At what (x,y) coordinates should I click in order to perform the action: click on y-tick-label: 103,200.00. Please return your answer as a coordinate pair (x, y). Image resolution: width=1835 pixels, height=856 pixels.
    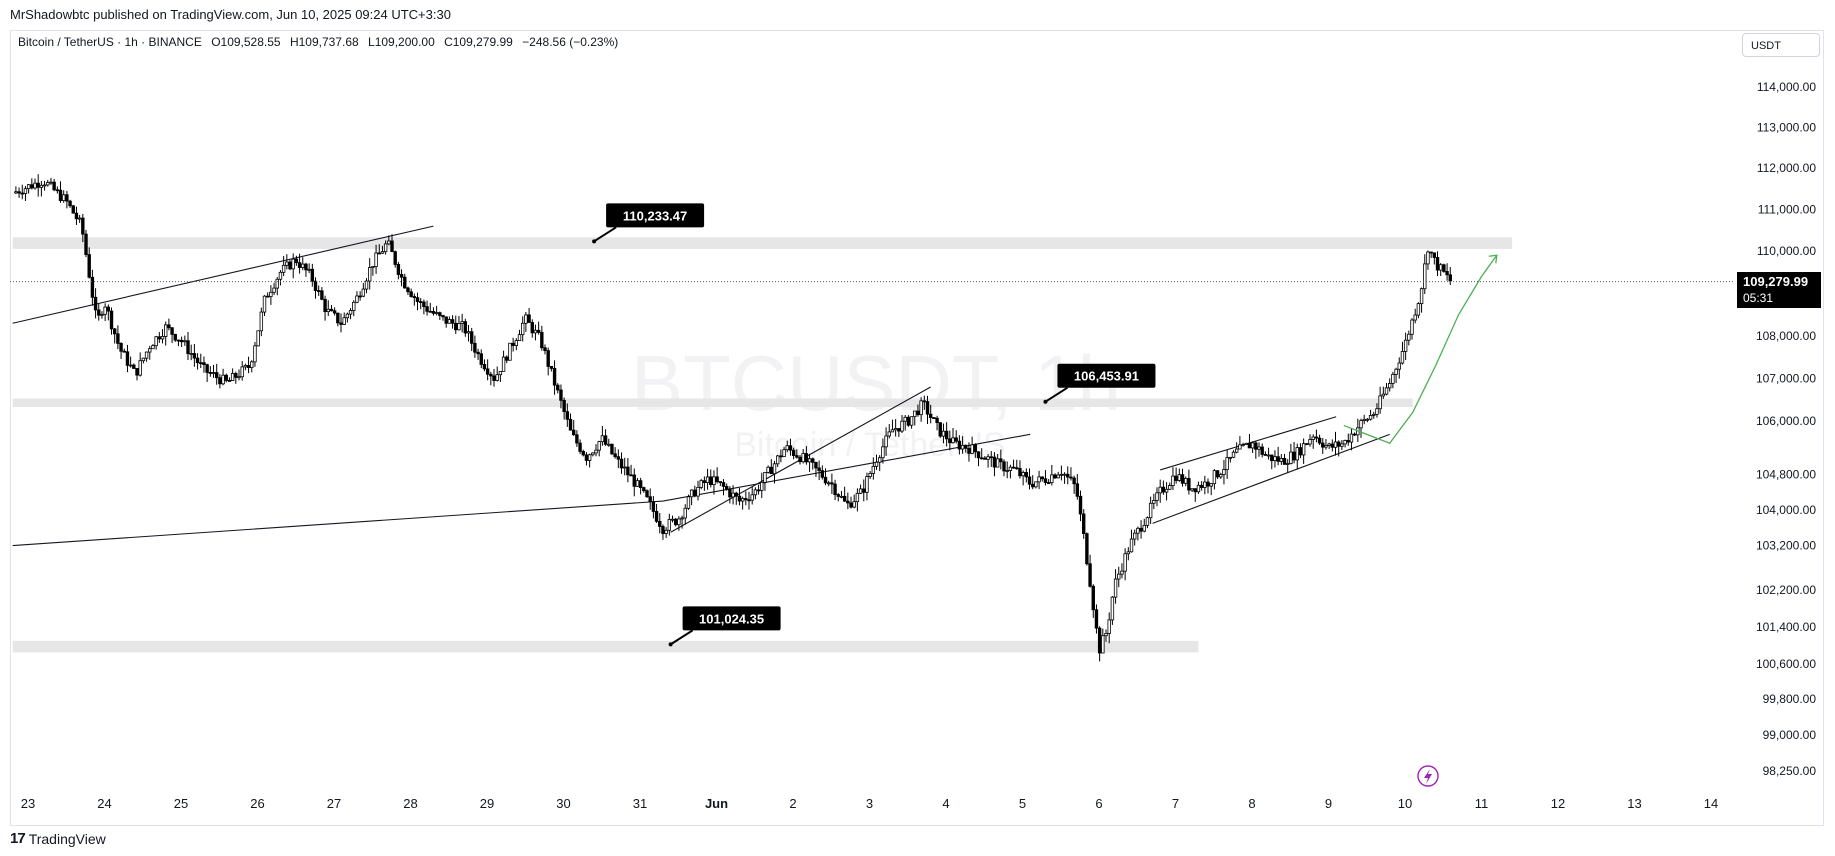
    Looking at the image, I should click on (1786, 546).